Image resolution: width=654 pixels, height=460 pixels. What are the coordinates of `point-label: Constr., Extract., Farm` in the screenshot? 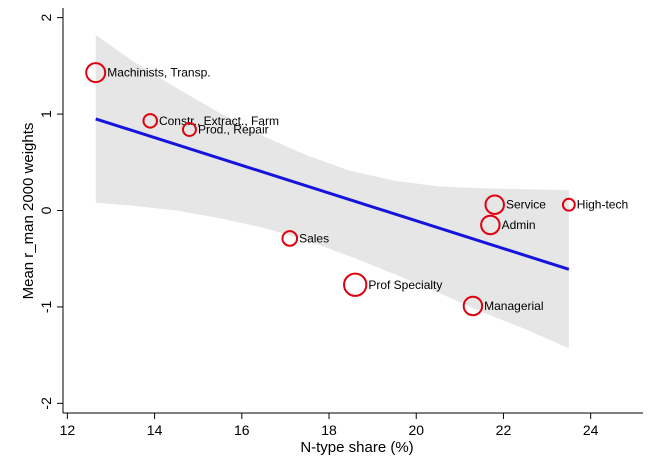 It's located at (219, 121).